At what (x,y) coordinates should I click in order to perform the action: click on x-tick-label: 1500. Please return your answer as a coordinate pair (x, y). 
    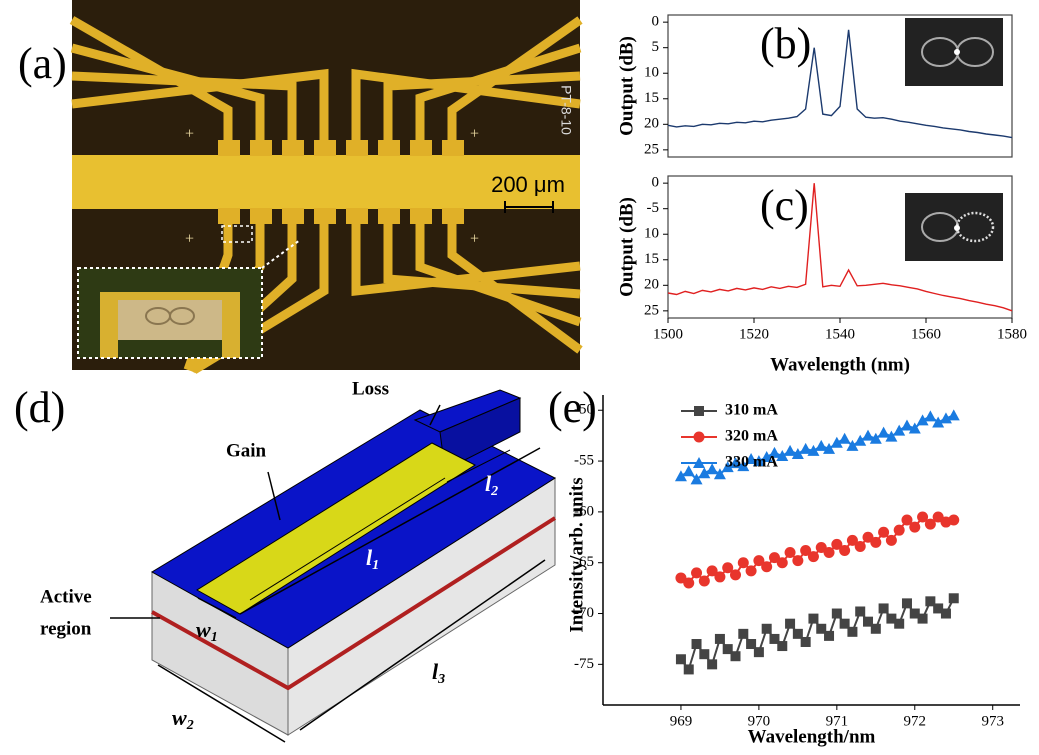
    Looking at the image, I should click on (668, 334).